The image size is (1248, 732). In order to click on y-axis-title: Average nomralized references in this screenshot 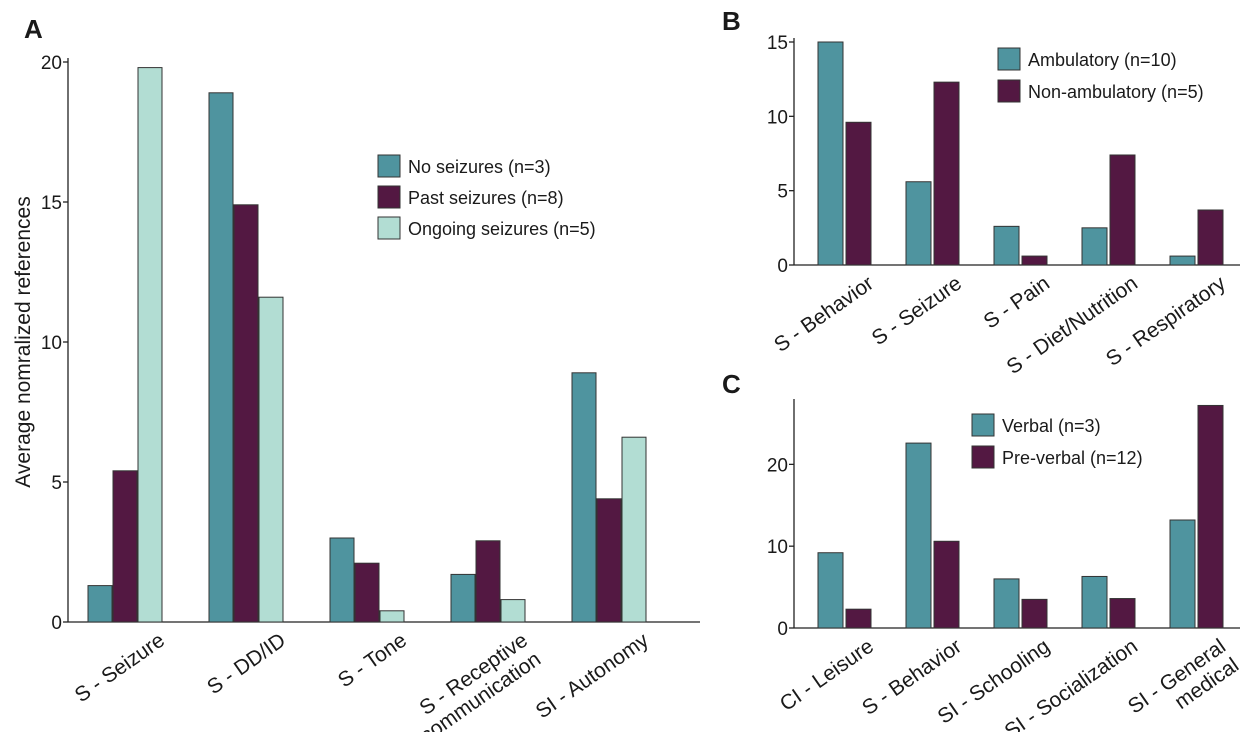, I will do `click(23, 341)`.